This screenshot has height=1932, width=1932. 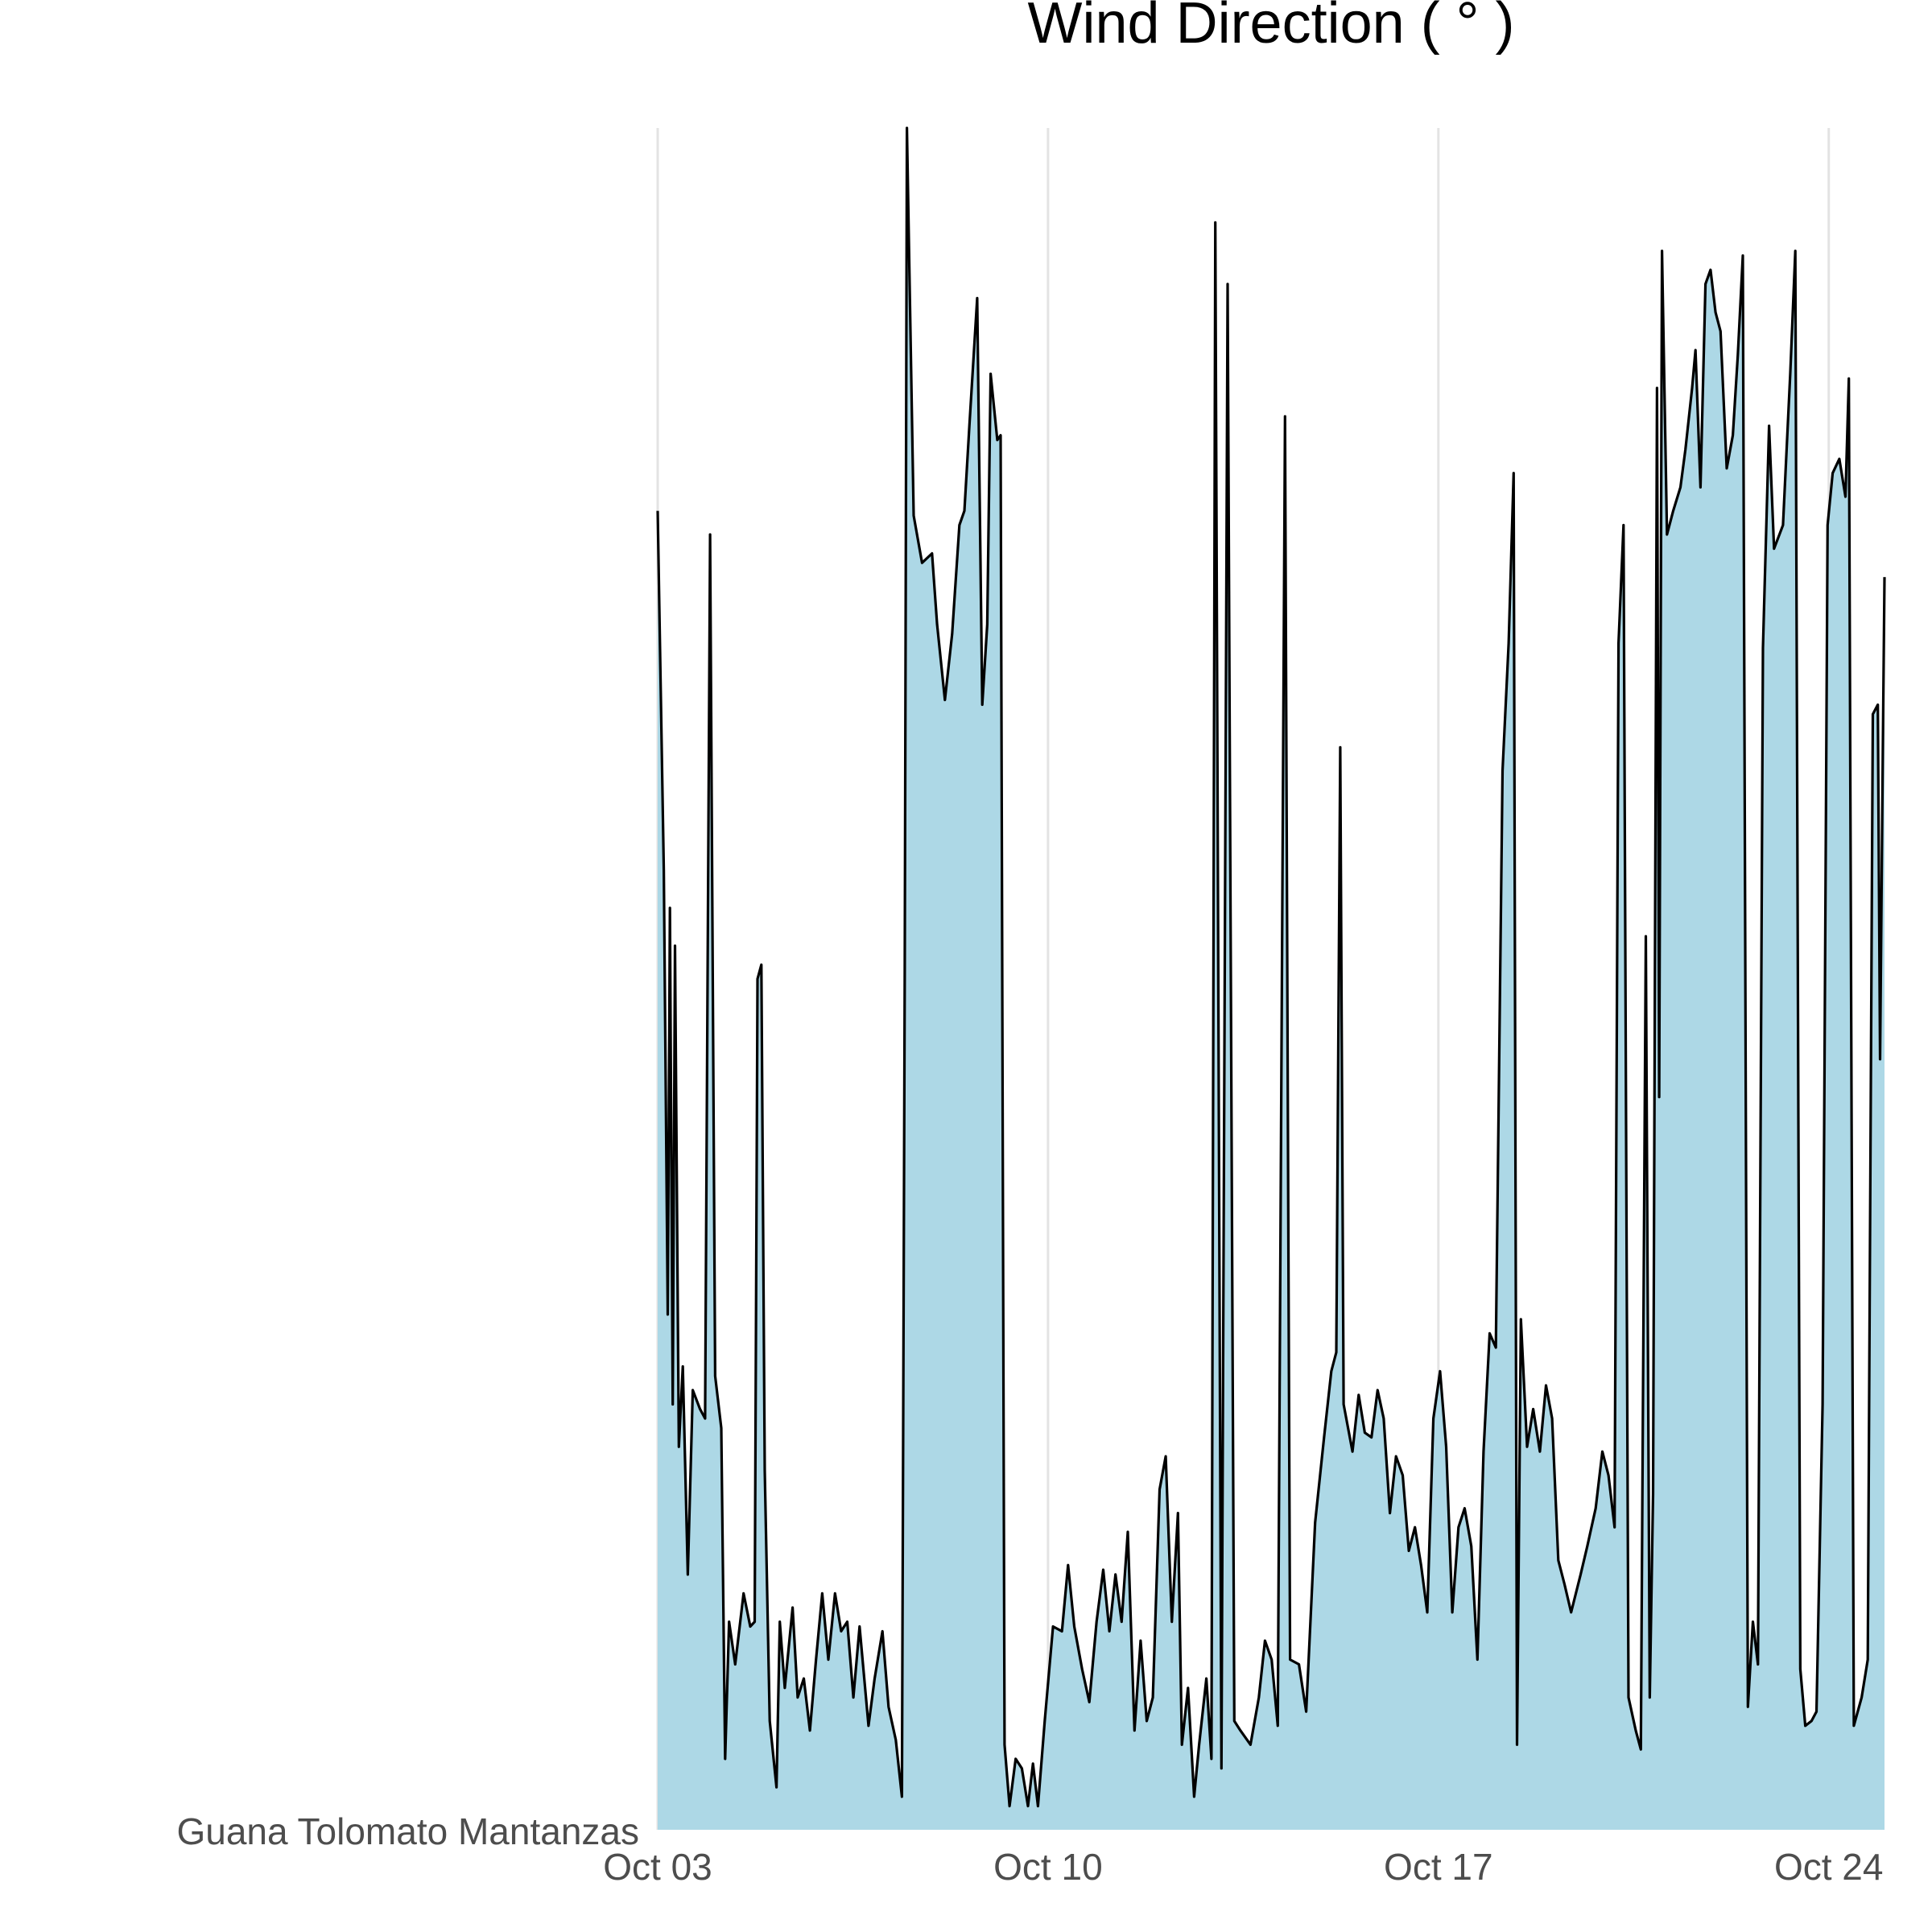 I want to click on x-tick-label: Oct 24, so click(x=1829, y=1867).